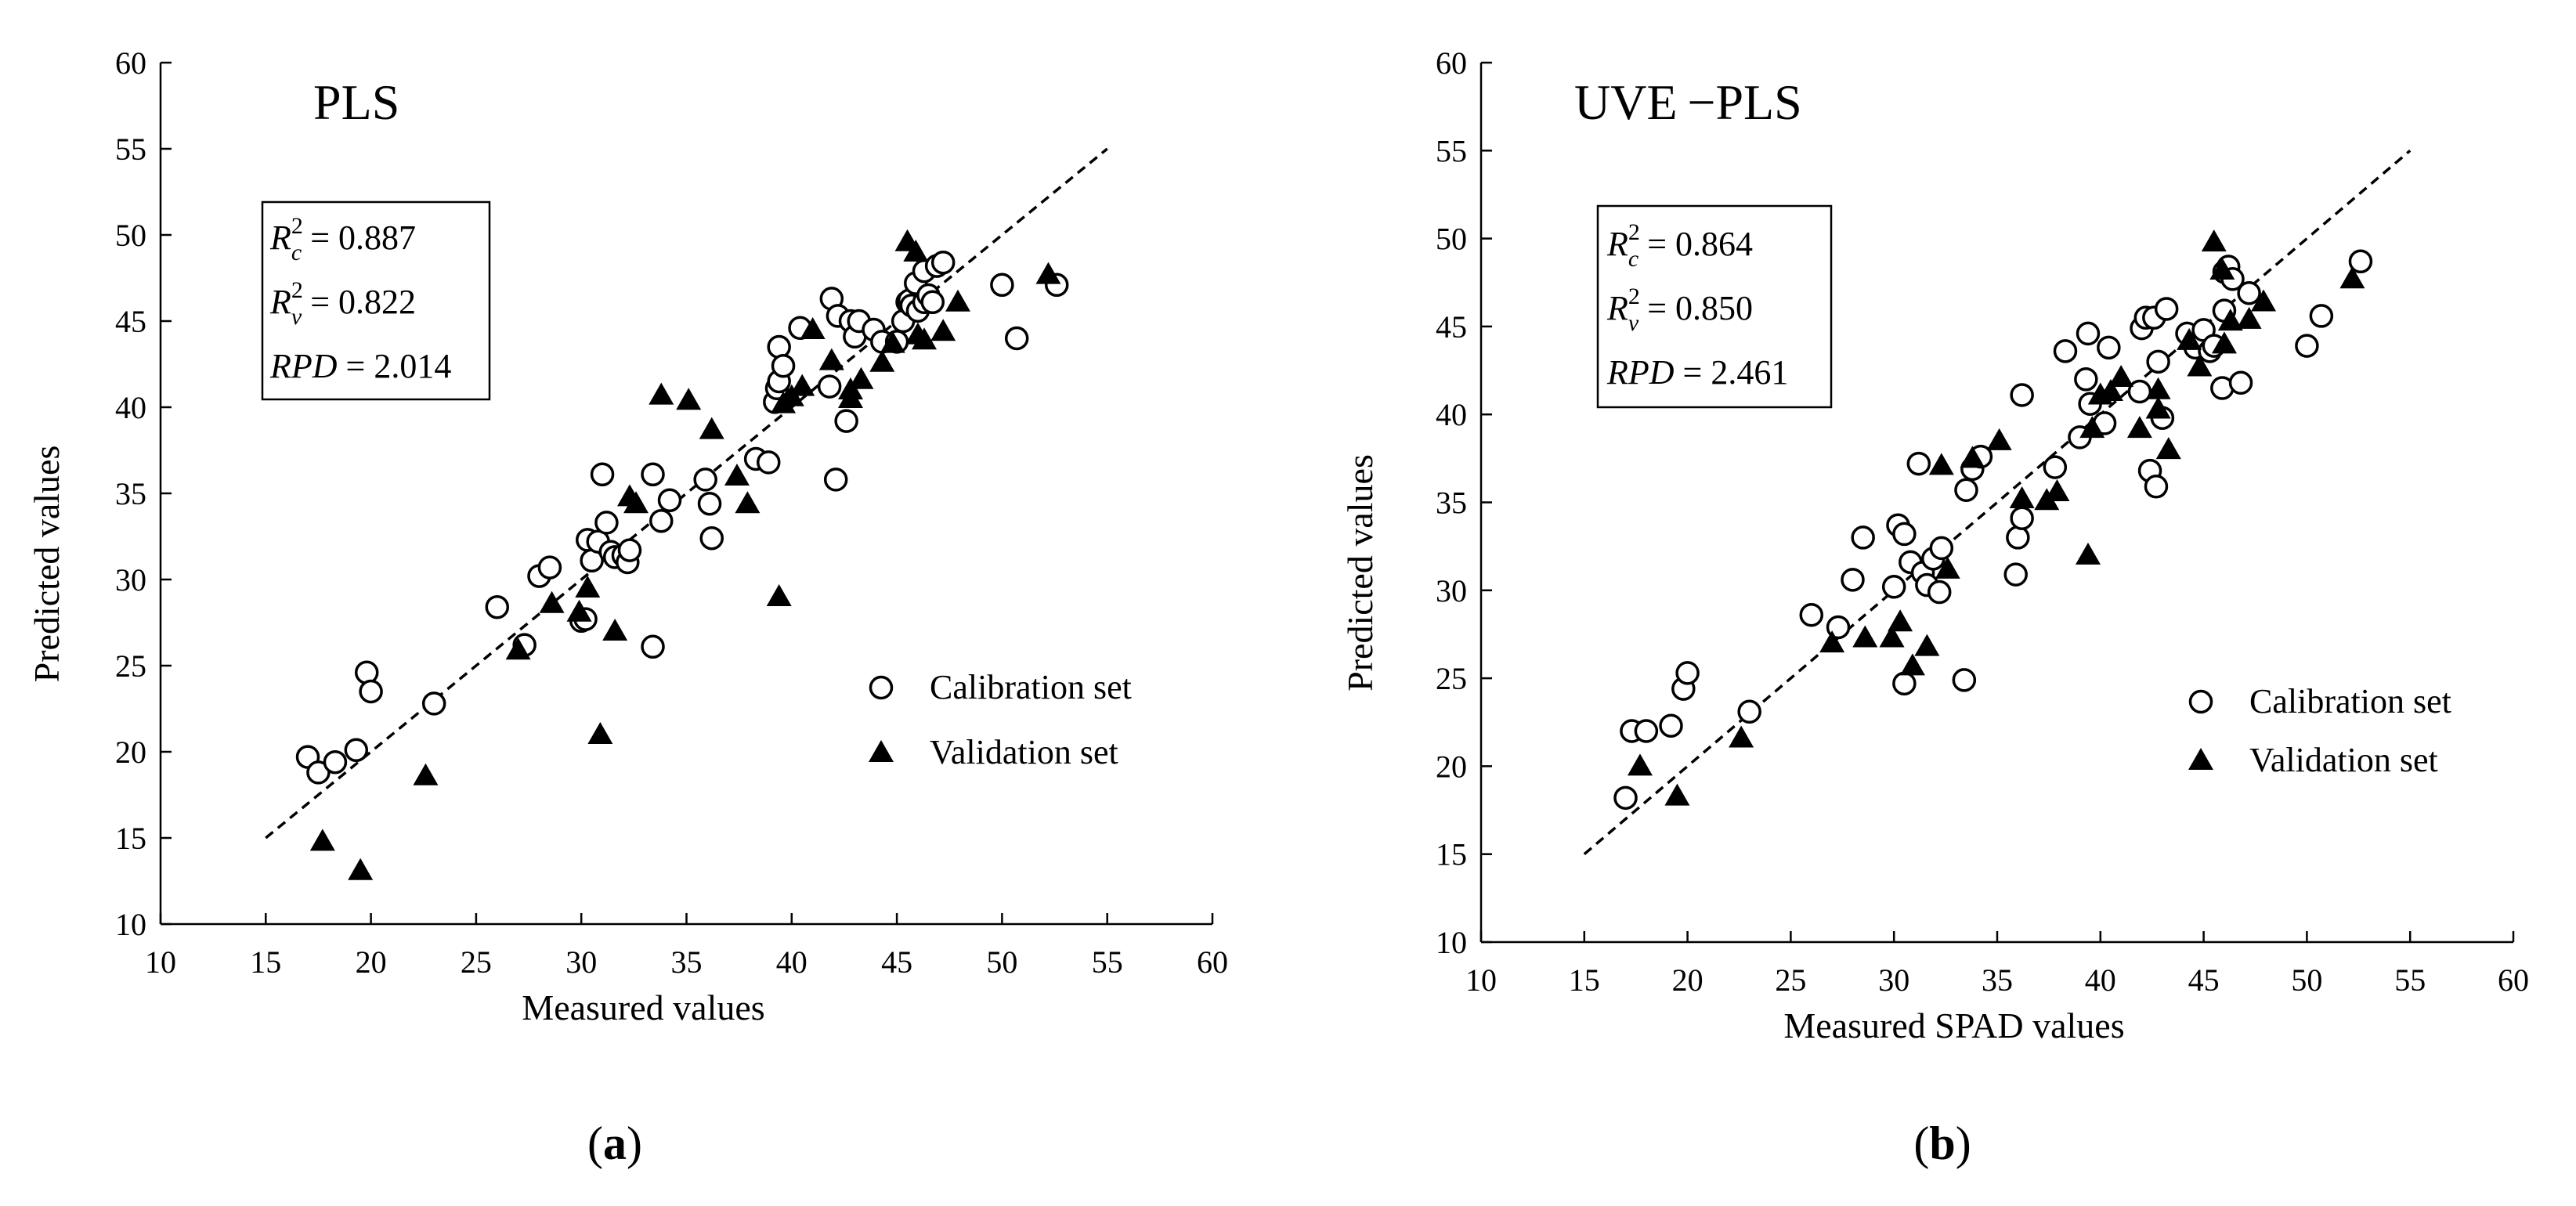 This screenshot has height=1206, width=2576. What do you see at coordinates (1212, 962) in the screenshot?
I see `x-tick-label: 60` at bounding box center [1212, 962].